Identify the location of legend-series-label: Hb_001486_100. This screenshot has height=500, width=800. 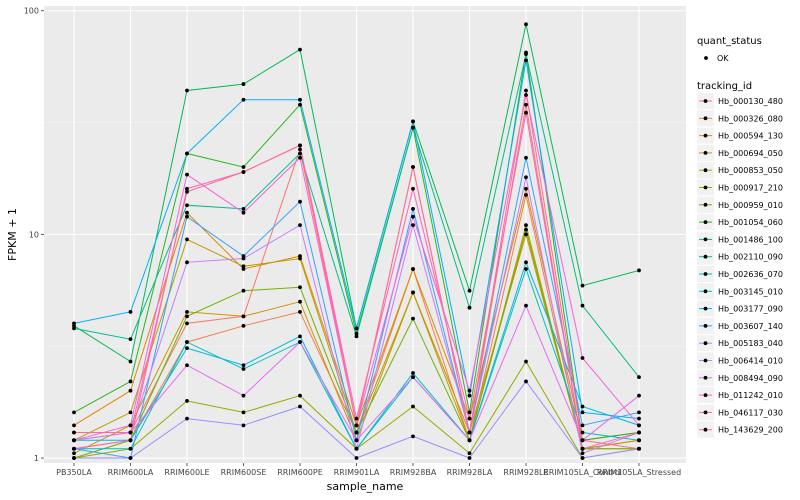
(750, 239).